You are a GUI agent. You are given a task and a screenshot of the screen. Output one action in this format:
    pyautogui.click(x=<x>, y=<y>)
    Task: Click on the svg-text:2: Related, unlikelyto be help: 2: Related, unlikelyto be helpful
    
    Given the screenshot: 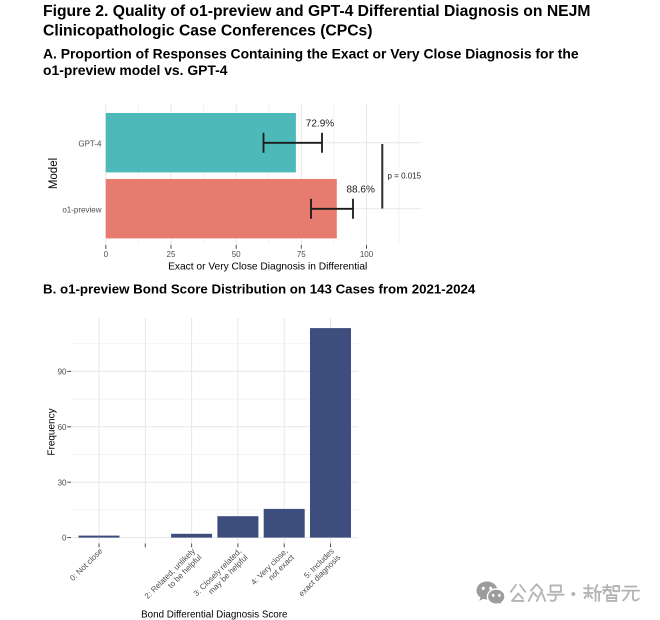 What is the action you would take?
    pyautogui.click(x=173, y=576)
    